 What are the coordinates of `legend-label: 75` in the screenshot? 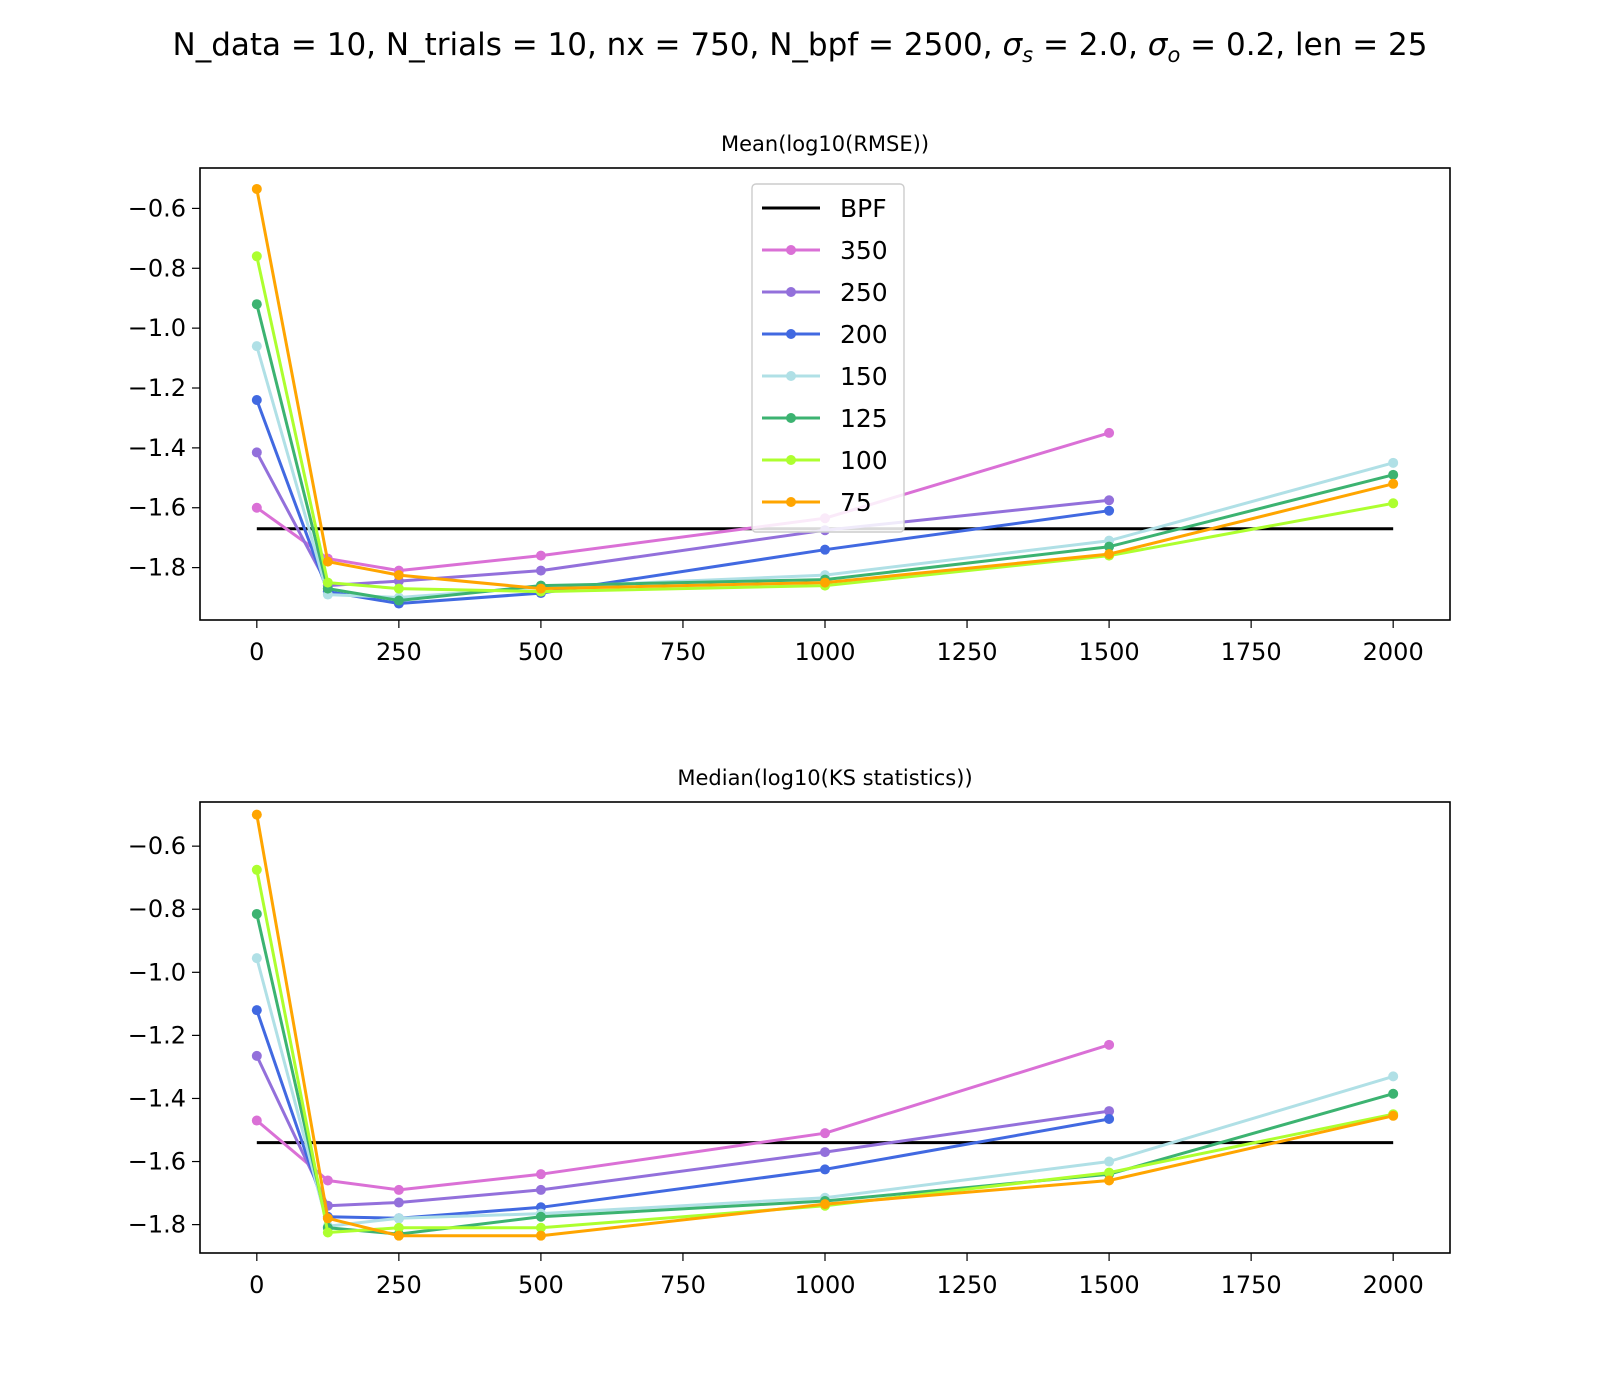 It's located at (856, 502).